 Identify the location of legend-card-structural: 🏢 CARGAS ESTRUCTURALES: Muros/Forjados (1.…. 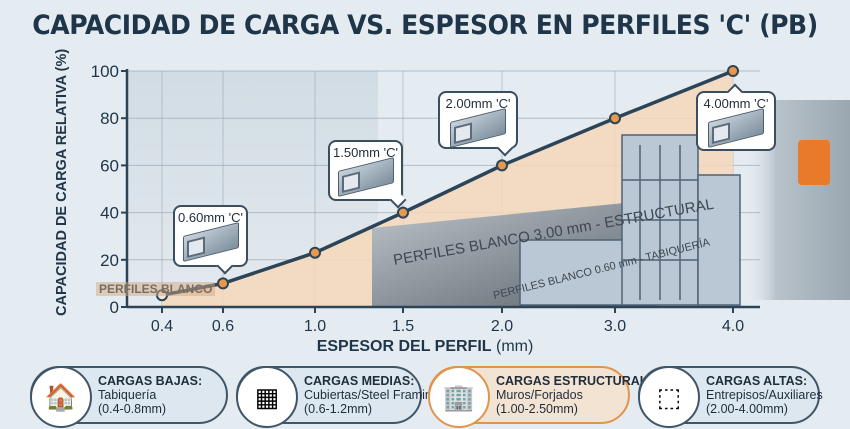
(548, 397).